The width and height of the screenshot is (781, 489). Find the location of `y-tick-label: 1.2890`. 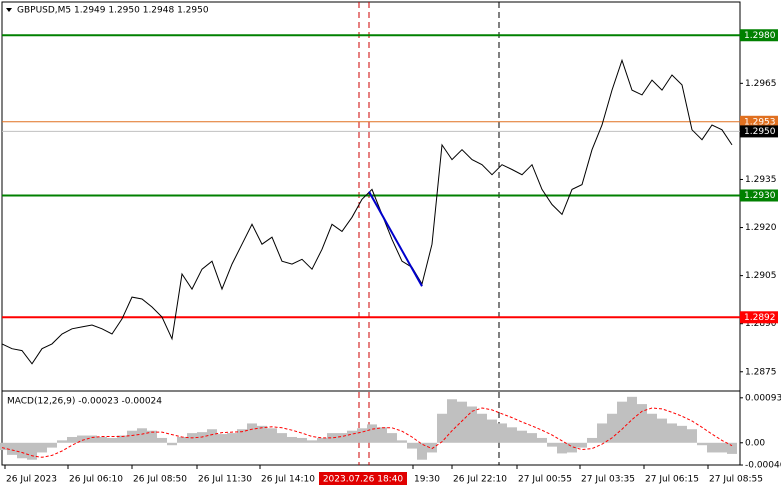

y-tick-label: 1.2890 is located at coordinates (761, 324).